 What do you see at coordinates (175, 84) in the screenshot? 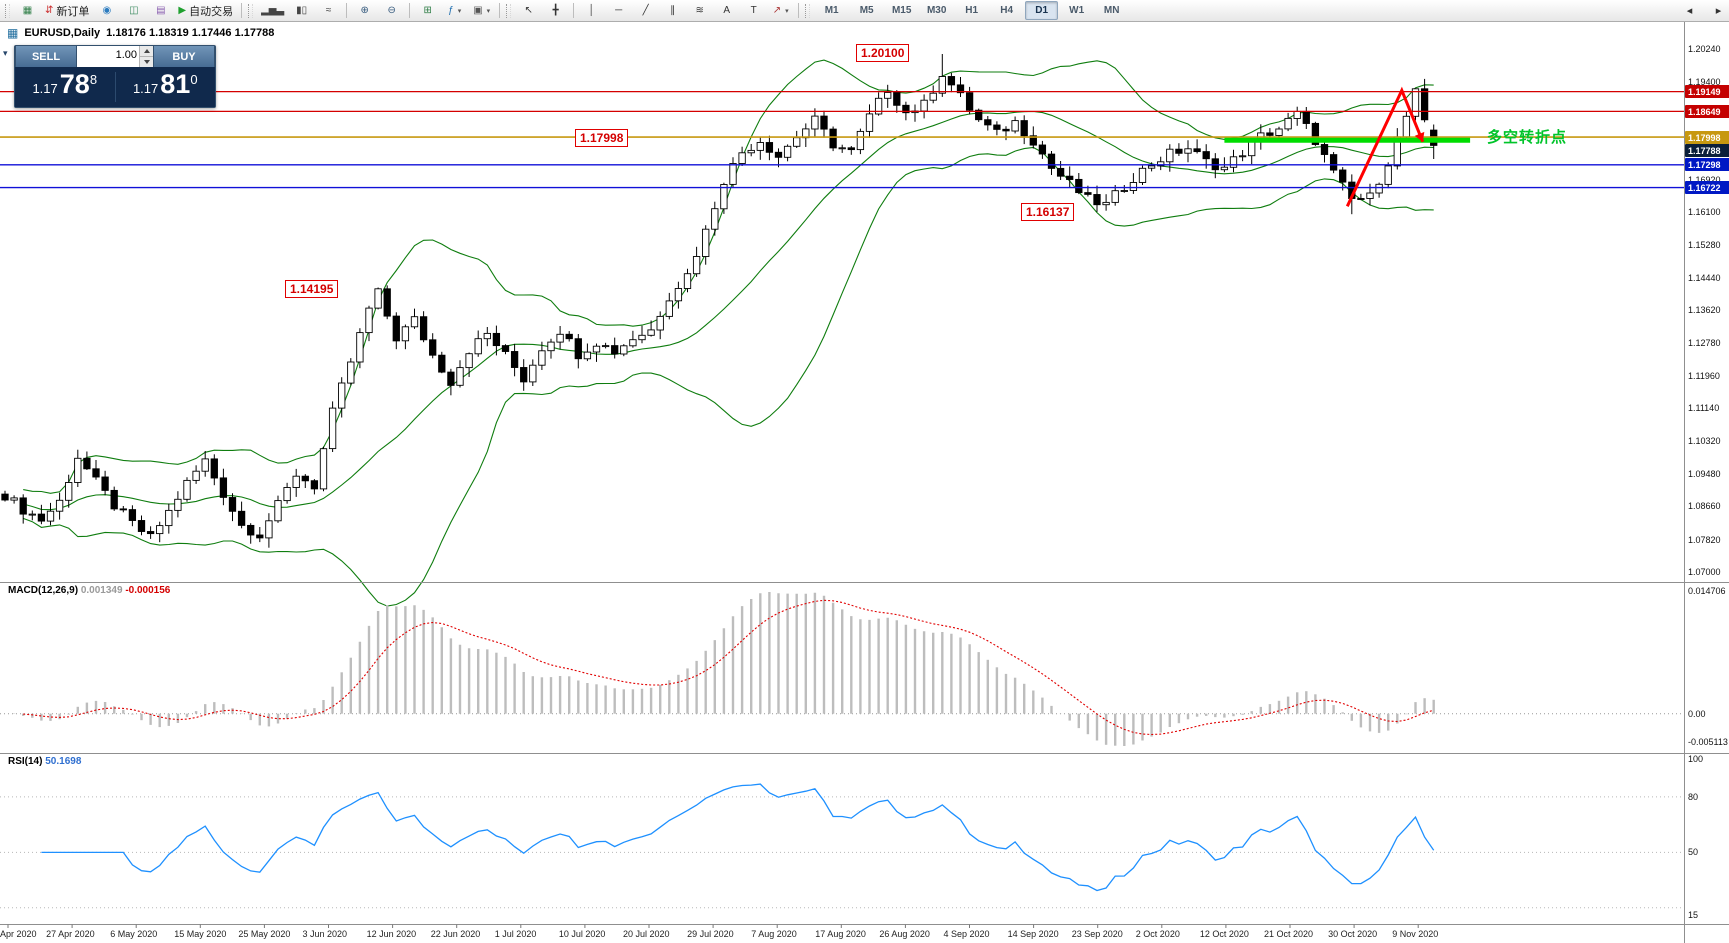
I see `buy-price-main: 81` at bounding box center [175, 84].